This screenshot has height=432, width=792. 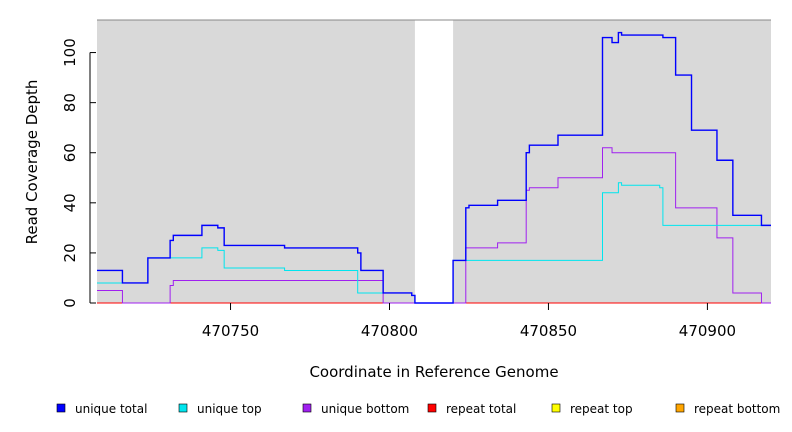 I want to click on legend-item-unique-total: unique total, so click(x=101, y=409).